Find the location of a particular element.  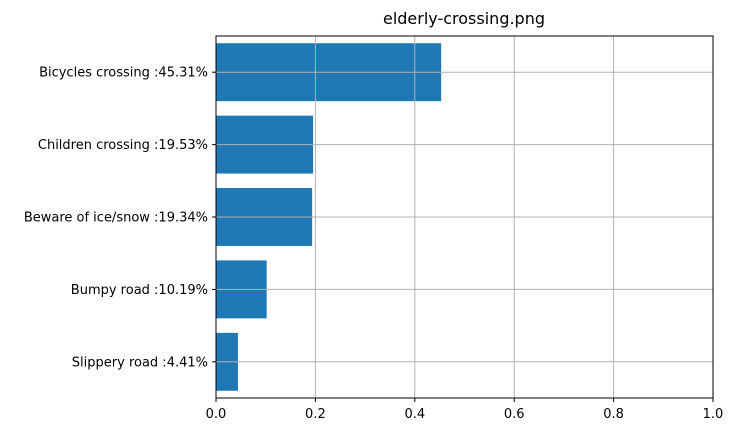

y-tick-label: Beware of ice/snow :19.34% is located at coordinates (116, 218).